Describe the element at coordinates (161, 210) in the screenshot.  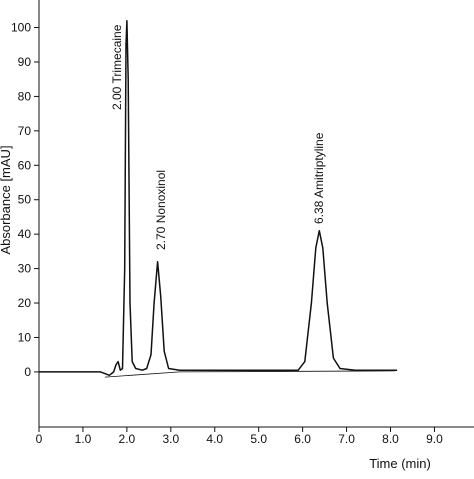
I see `peak-label: 2.70 Nonoxinol` at that location.